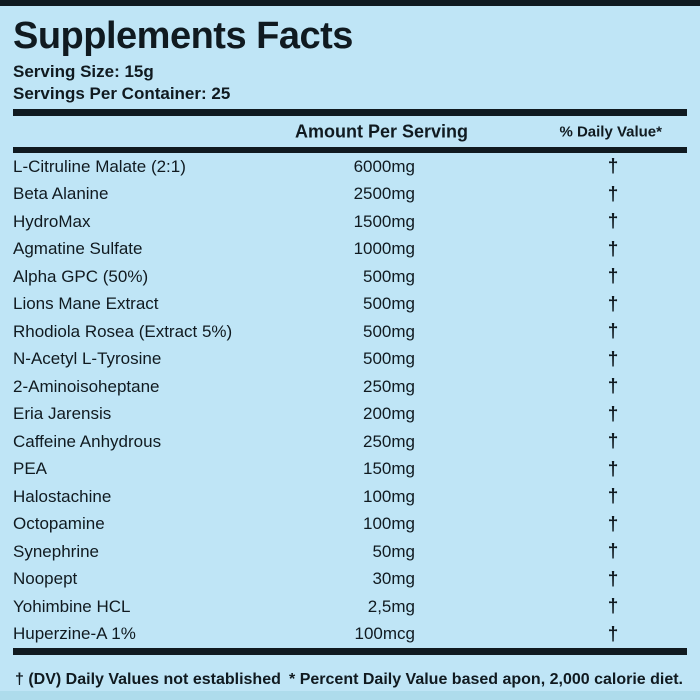 The height and width of the screenshot is (700, 700). I want to click on ingredient-name: L-Citruline Malate (2:1), so click(99, 166).